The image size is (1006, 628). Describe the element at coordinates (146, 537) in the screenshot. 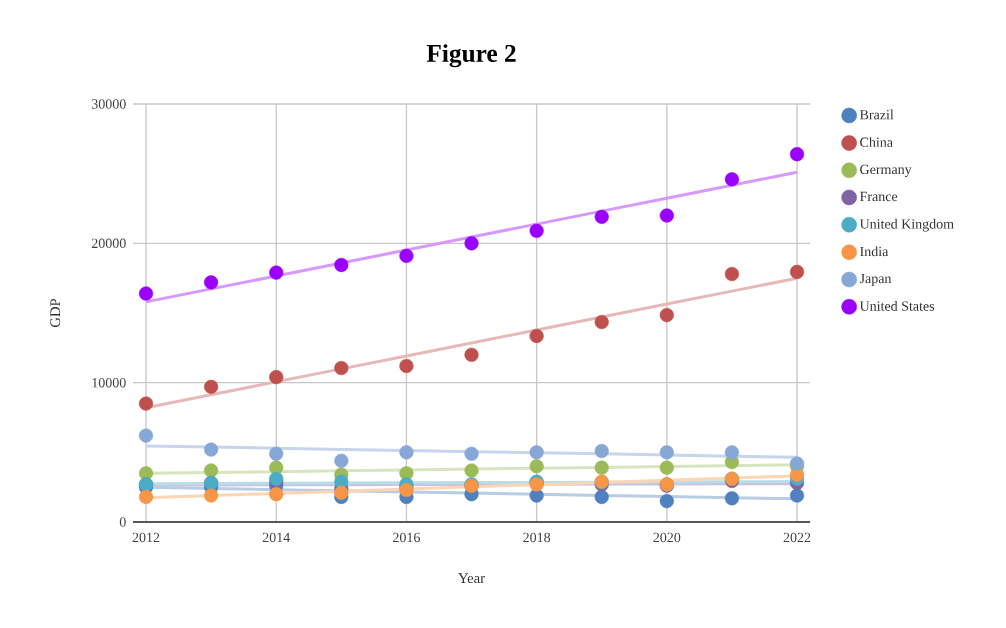

I see `x-tick-label: 2012` at that location.